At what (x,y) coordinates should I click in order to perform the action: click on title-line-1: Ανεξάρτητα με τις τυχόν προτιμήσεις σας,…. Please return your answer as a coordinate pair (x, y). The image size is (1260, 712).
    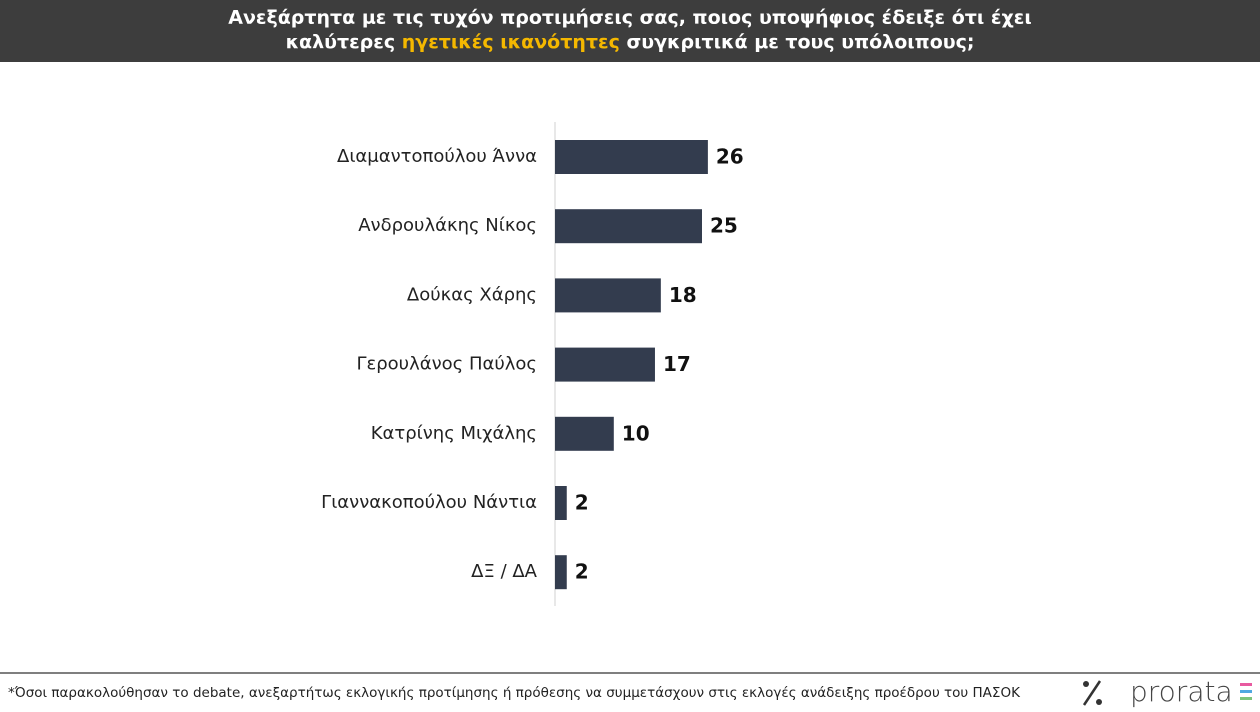
    Looking at the image, I should click on (629, 18).